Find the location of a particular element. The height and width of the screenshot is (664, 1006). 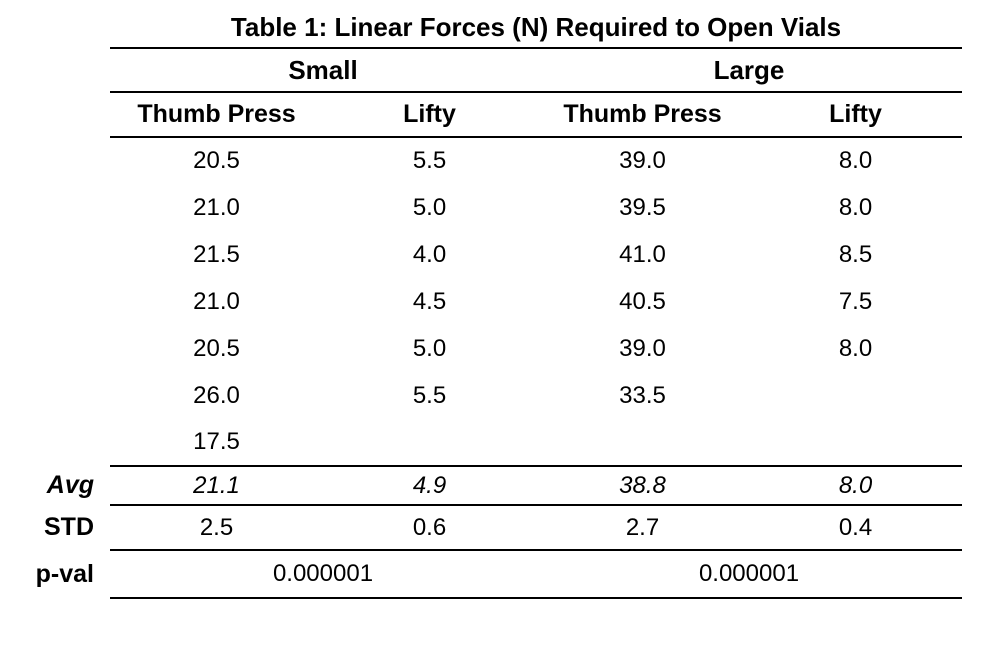

table-cell: 40.5 is located at coordinates (642, 301).